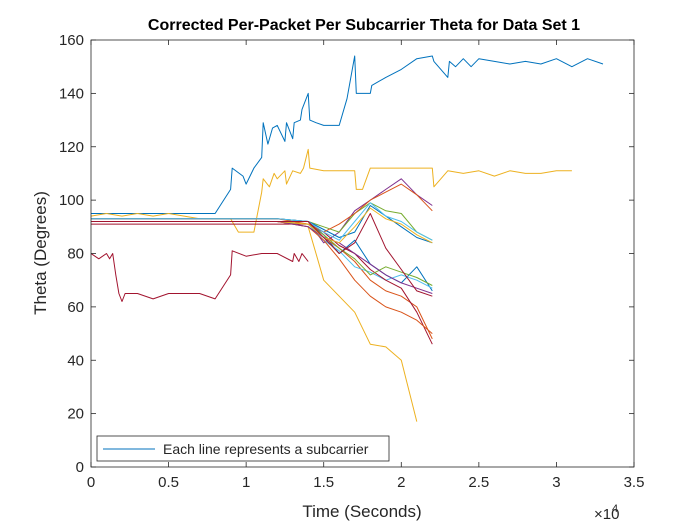  What do you see at coordinates (71, 40) in the screenshot?
I see `y-tick-label: 160` at bounding box center [71, 40].